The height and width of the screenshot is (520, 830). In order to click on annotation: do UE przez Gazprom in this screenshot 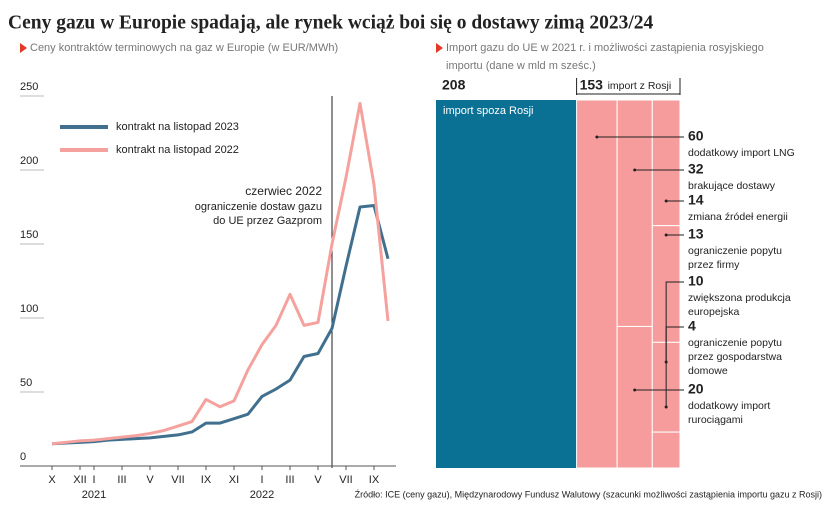, I will do `click(267, 221)`.